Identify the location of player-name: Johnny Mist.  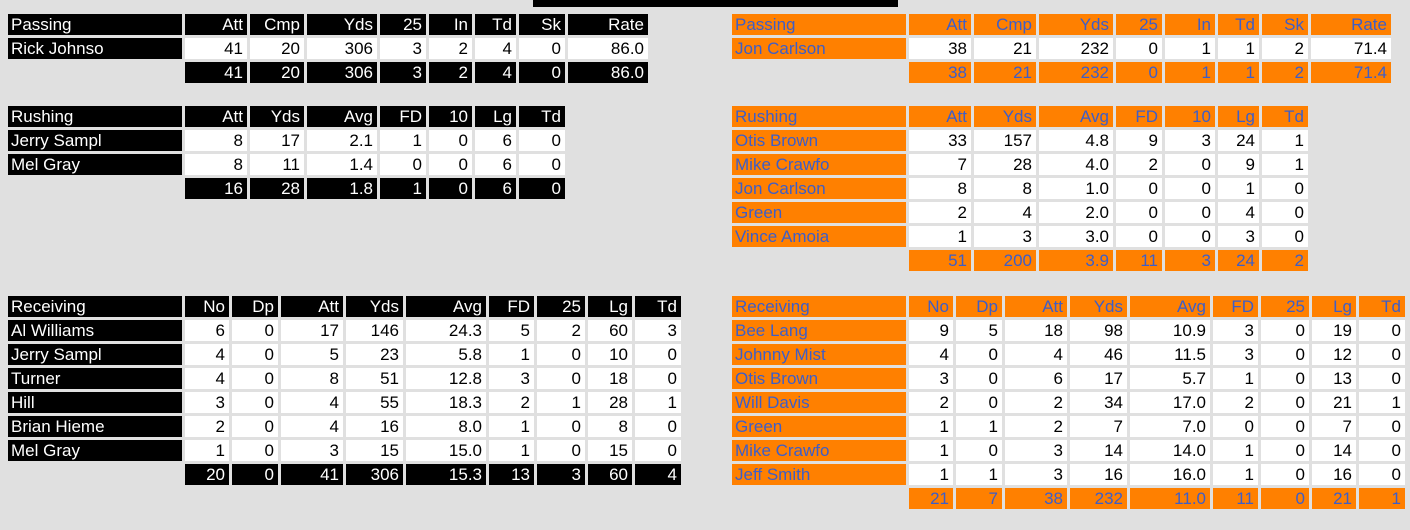
(819, 354).